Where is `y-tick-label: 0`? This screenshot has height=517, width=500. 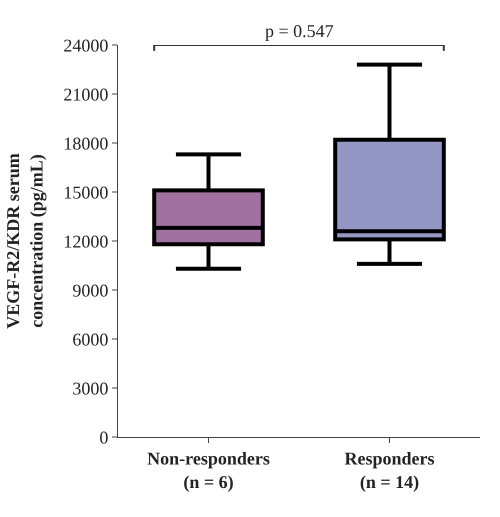 y-tick-label: 0 is located at coordinates (103, 437).